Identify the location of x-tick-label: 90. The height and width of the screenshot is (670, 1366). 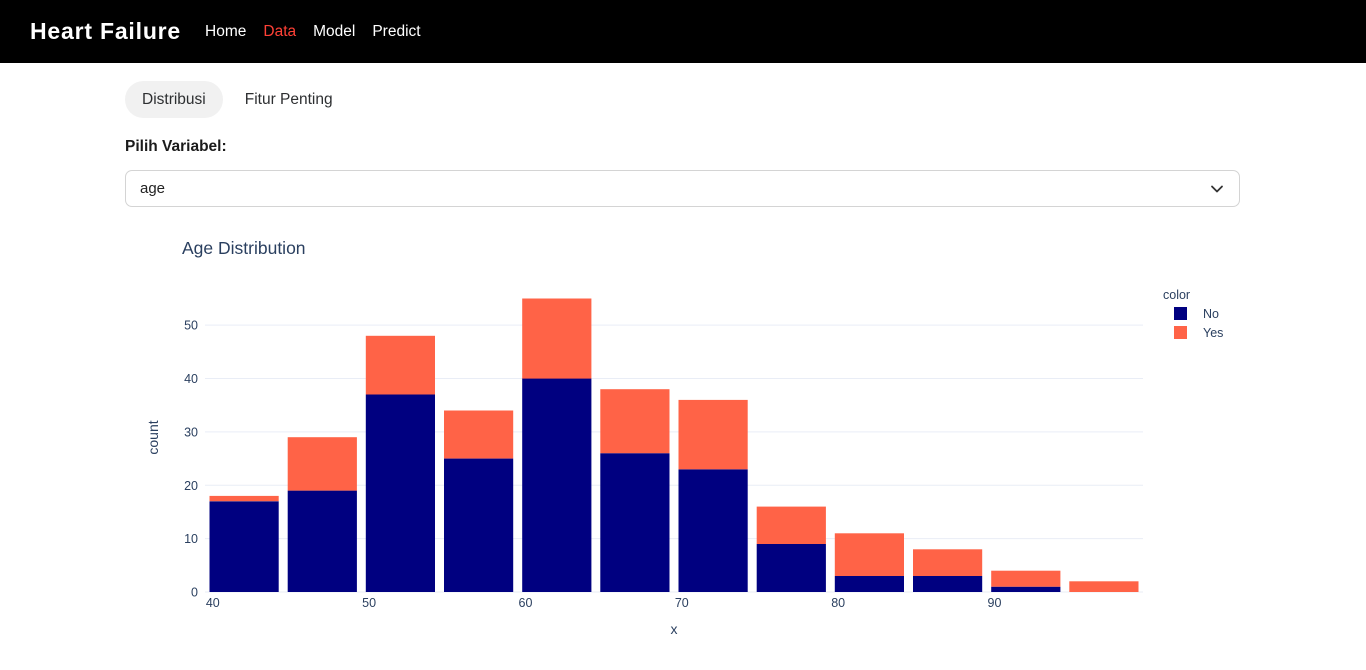
(995, 603).